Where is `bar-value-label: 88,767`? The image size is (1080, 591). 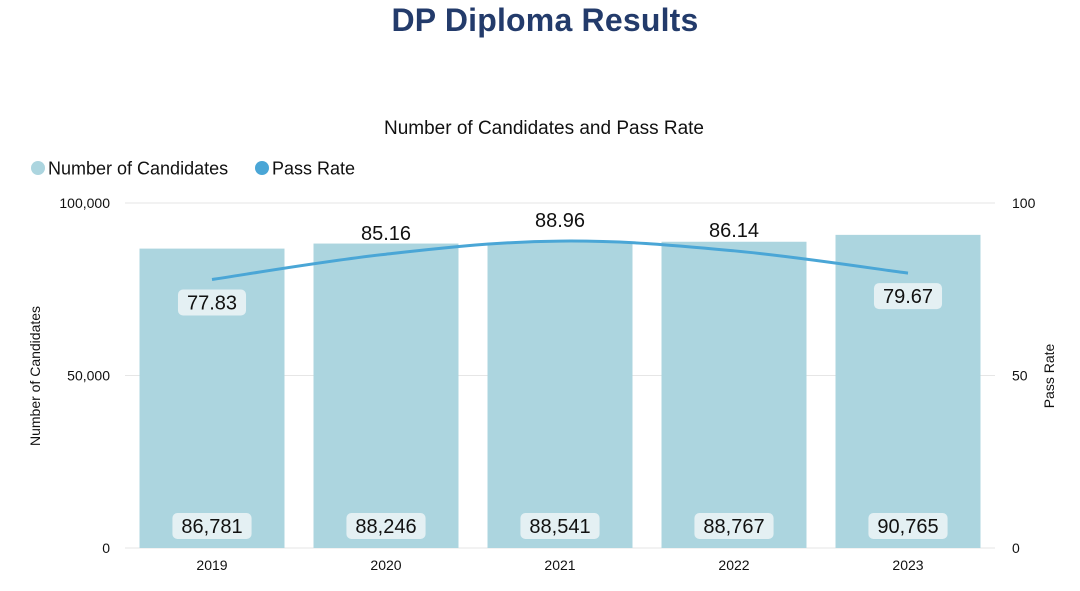
bar-value-label: 88,767 is located at coordinates (733, 527).